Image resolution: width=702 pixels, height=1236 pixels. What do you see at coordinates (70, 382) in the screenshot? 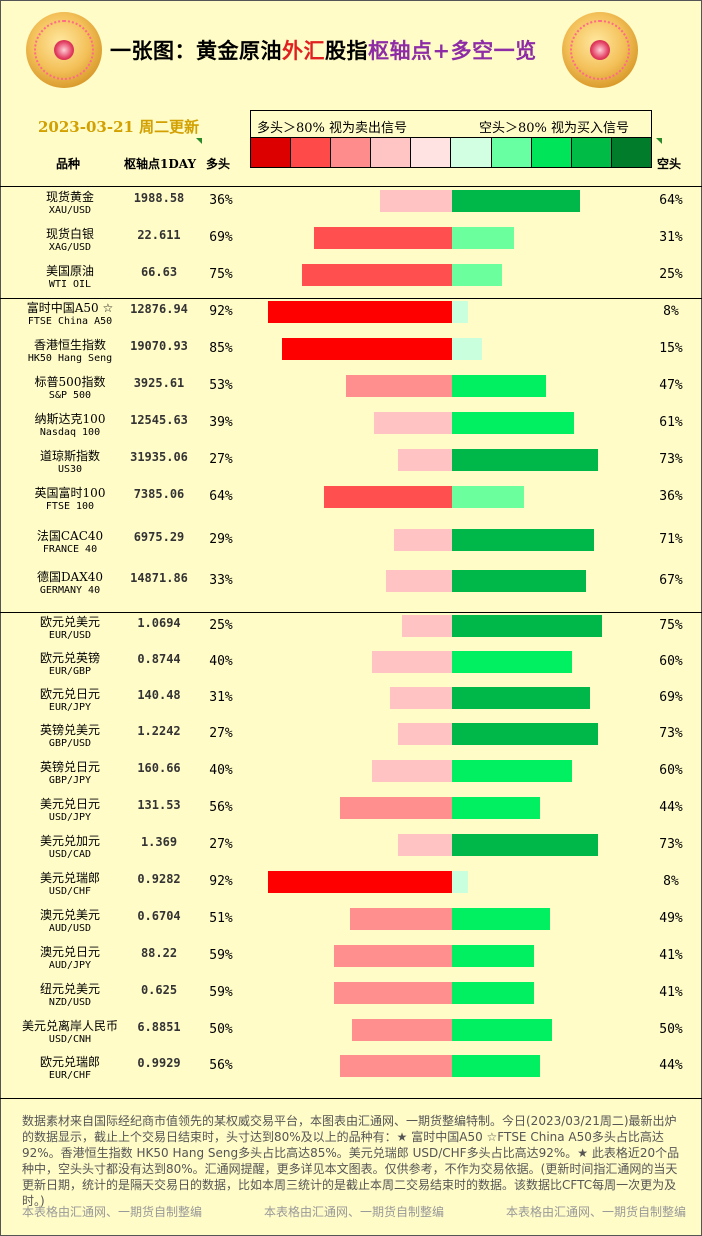
I see `instrument-name-cn: 标普500指数` at bounding box center [70, 382].